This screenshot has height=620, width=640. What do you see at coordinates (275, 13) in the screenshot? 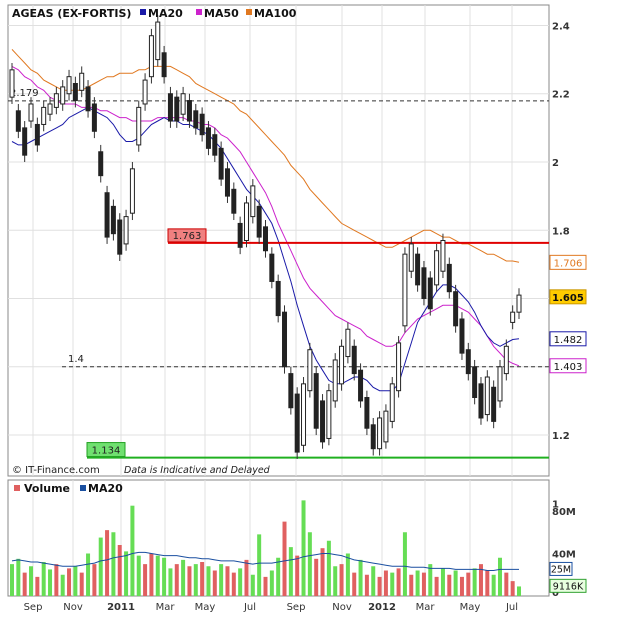
I see `legend-label-ma100: MA100` at bounding box center [275, 13].